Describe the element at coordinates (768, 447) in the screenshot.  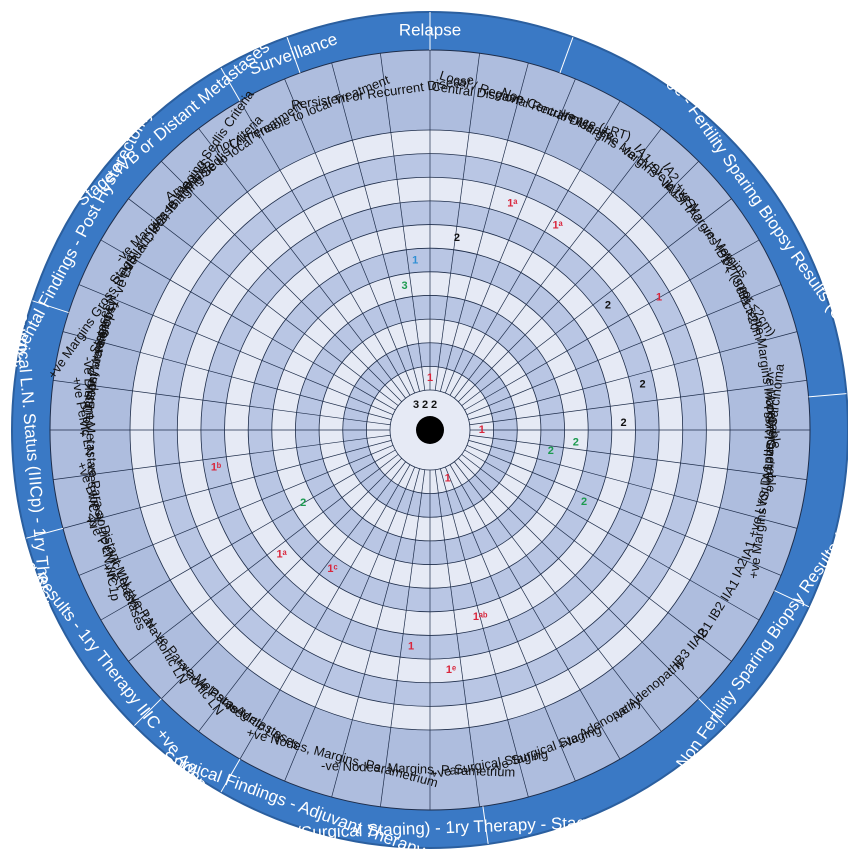
I see `category-label: IA1 -ve LVSI` at that location.